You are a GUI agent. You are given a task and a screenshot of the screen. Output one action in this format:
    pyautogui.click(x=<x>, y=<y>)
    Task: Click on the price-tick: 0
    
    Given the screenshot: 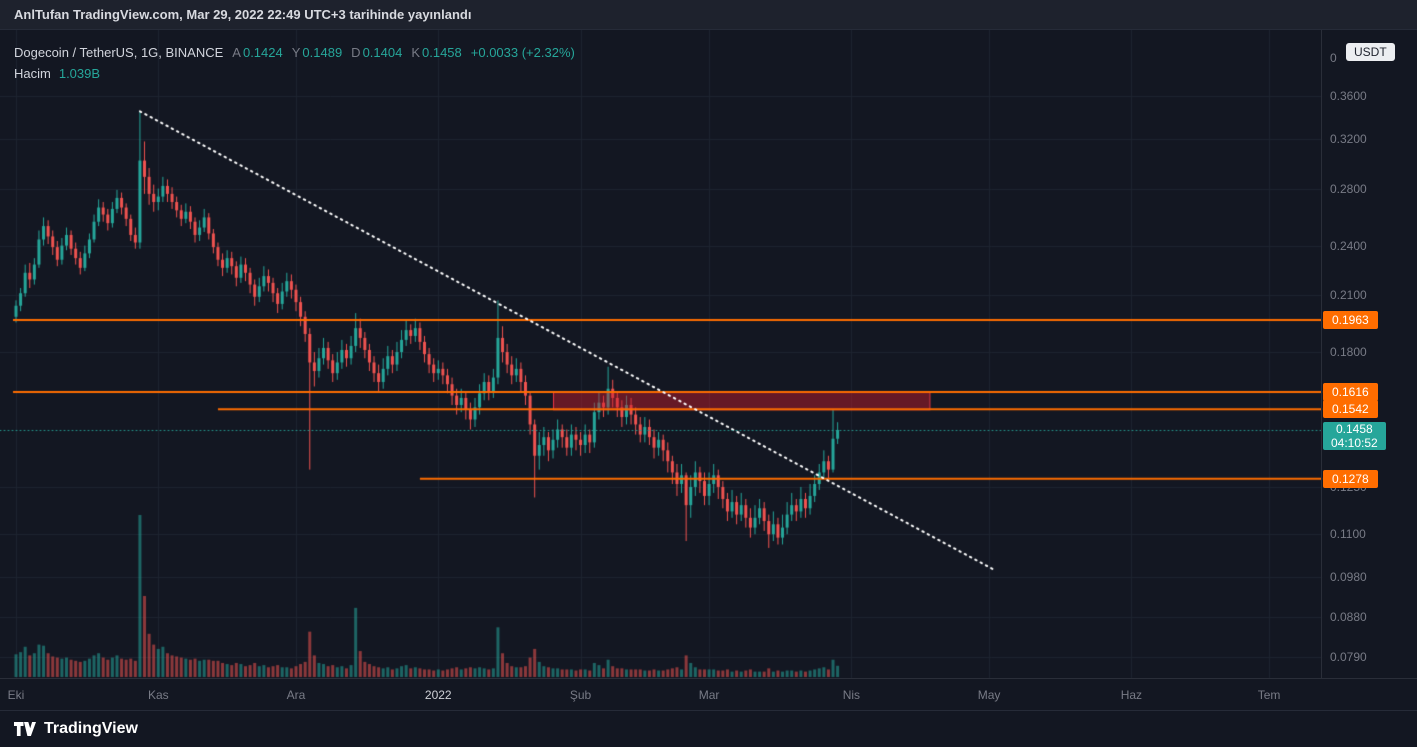 What is the action you would take?
    pyautogui.click(x=1333, y=58)
    